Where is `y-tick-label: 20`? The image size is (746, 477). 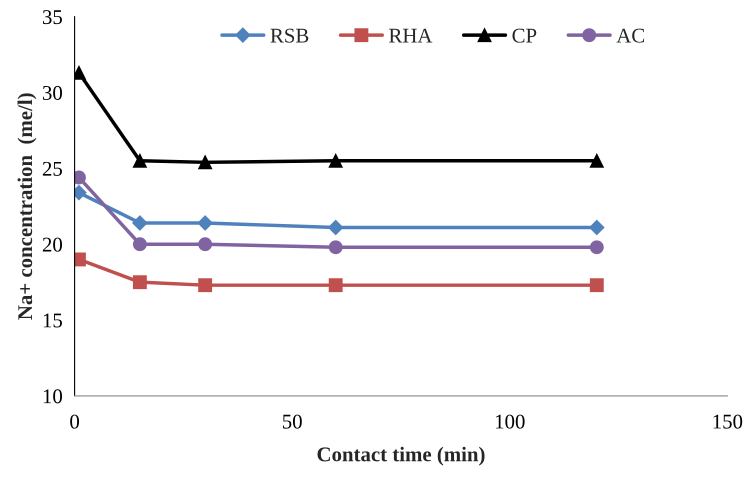
y-tick-label: 20 is located at coordinates (52, 245).